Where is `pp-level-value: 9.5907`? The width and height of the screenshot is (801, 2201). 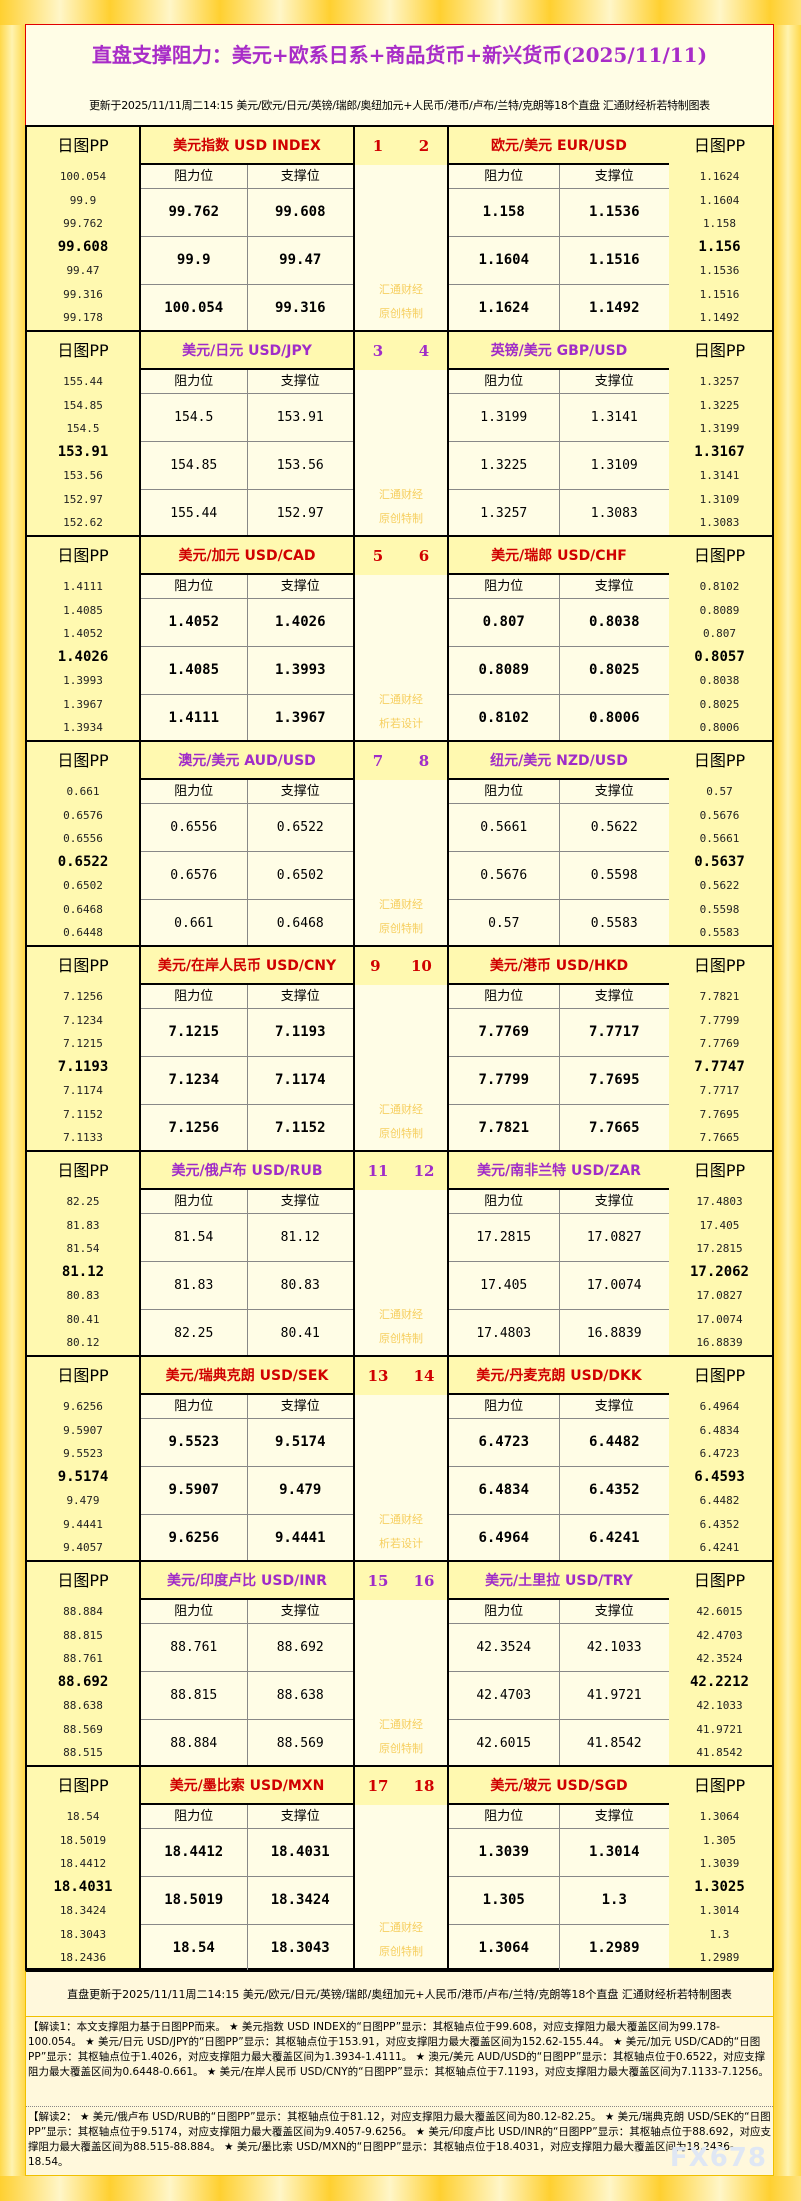 pp-level-value: 9.5907 is located at coordinates (83, 1430).